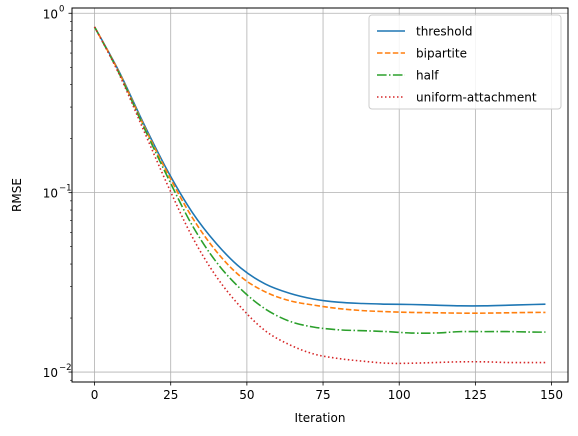 The width and height of the screenshot is (578, 436). I want to click on legend-label-bipartite: bipartite, so click(441, 54).